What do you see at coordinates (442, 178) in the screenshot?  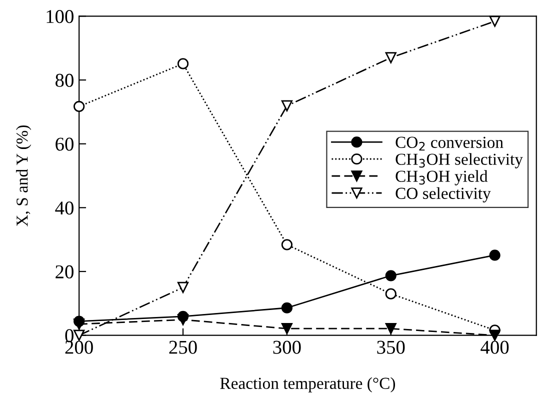 I see `legend-label: CH$_{3}$OH yield` at bounding box center [442, 178].